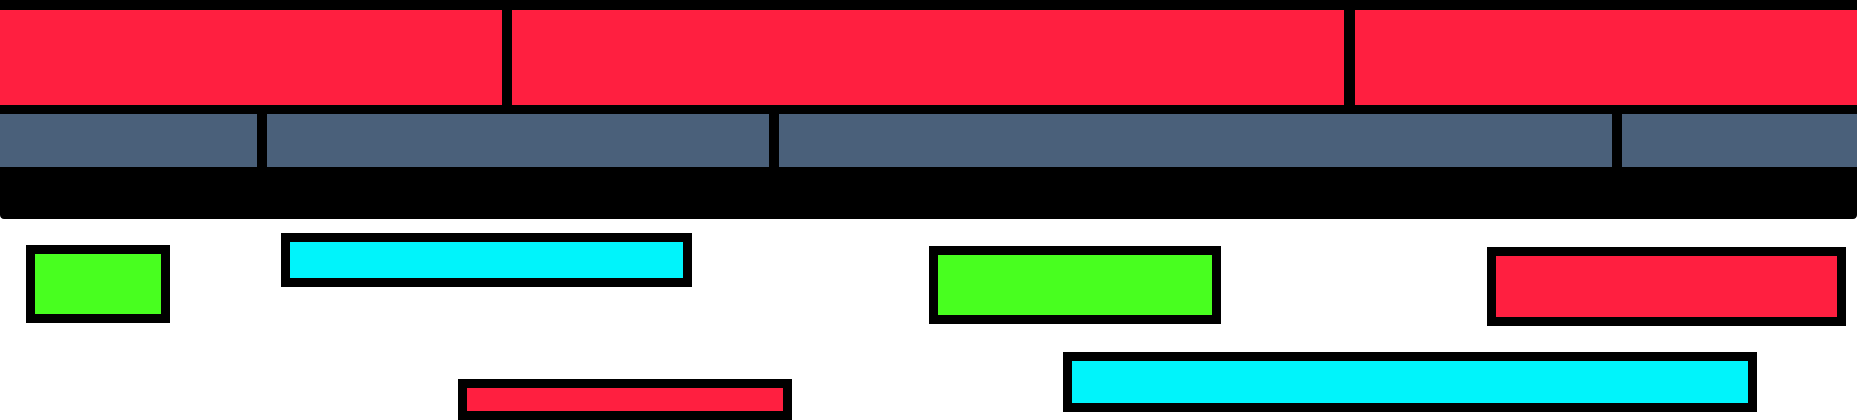 The image size is (1857, 420). Describe the element at coordinates (486, 260) in the screenshot. I see `cyan-box-top-left` at that location.